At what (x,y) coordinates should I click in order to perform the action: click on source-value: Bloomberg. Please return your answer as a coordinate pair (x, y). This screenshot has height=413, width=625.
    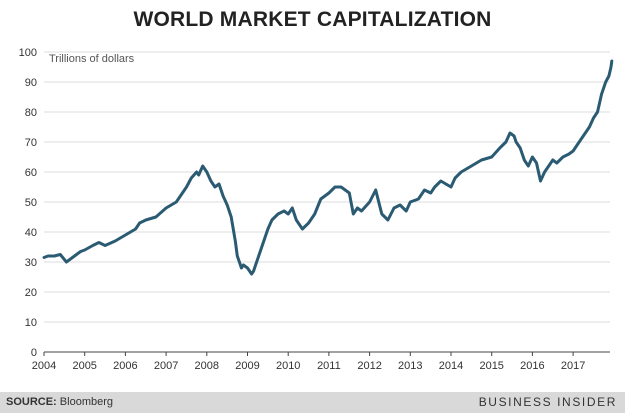
    Looking at the image, I should click on (86, 402).